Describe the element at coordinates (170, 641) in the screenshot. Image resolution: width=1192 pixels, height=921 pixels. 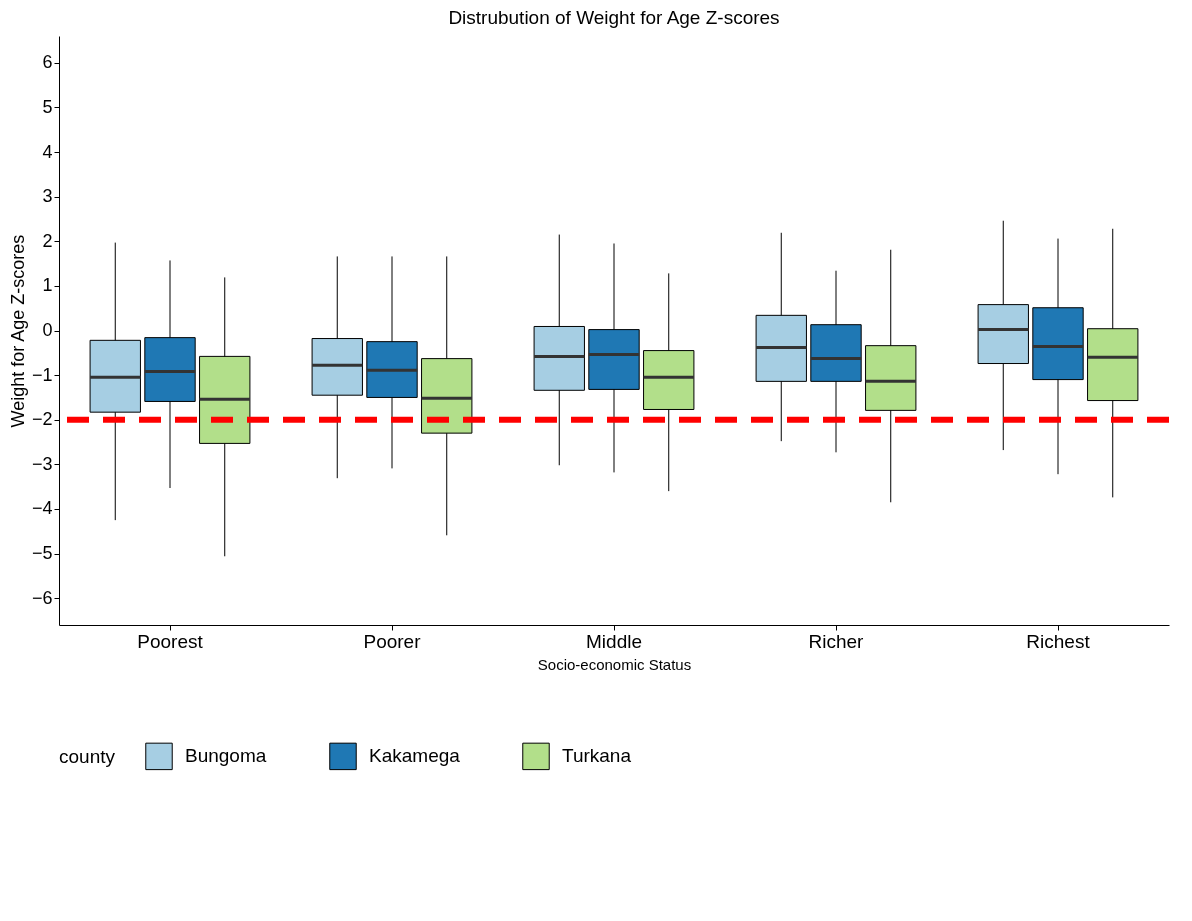
I see `x-tick-label: Poorest` at that location.